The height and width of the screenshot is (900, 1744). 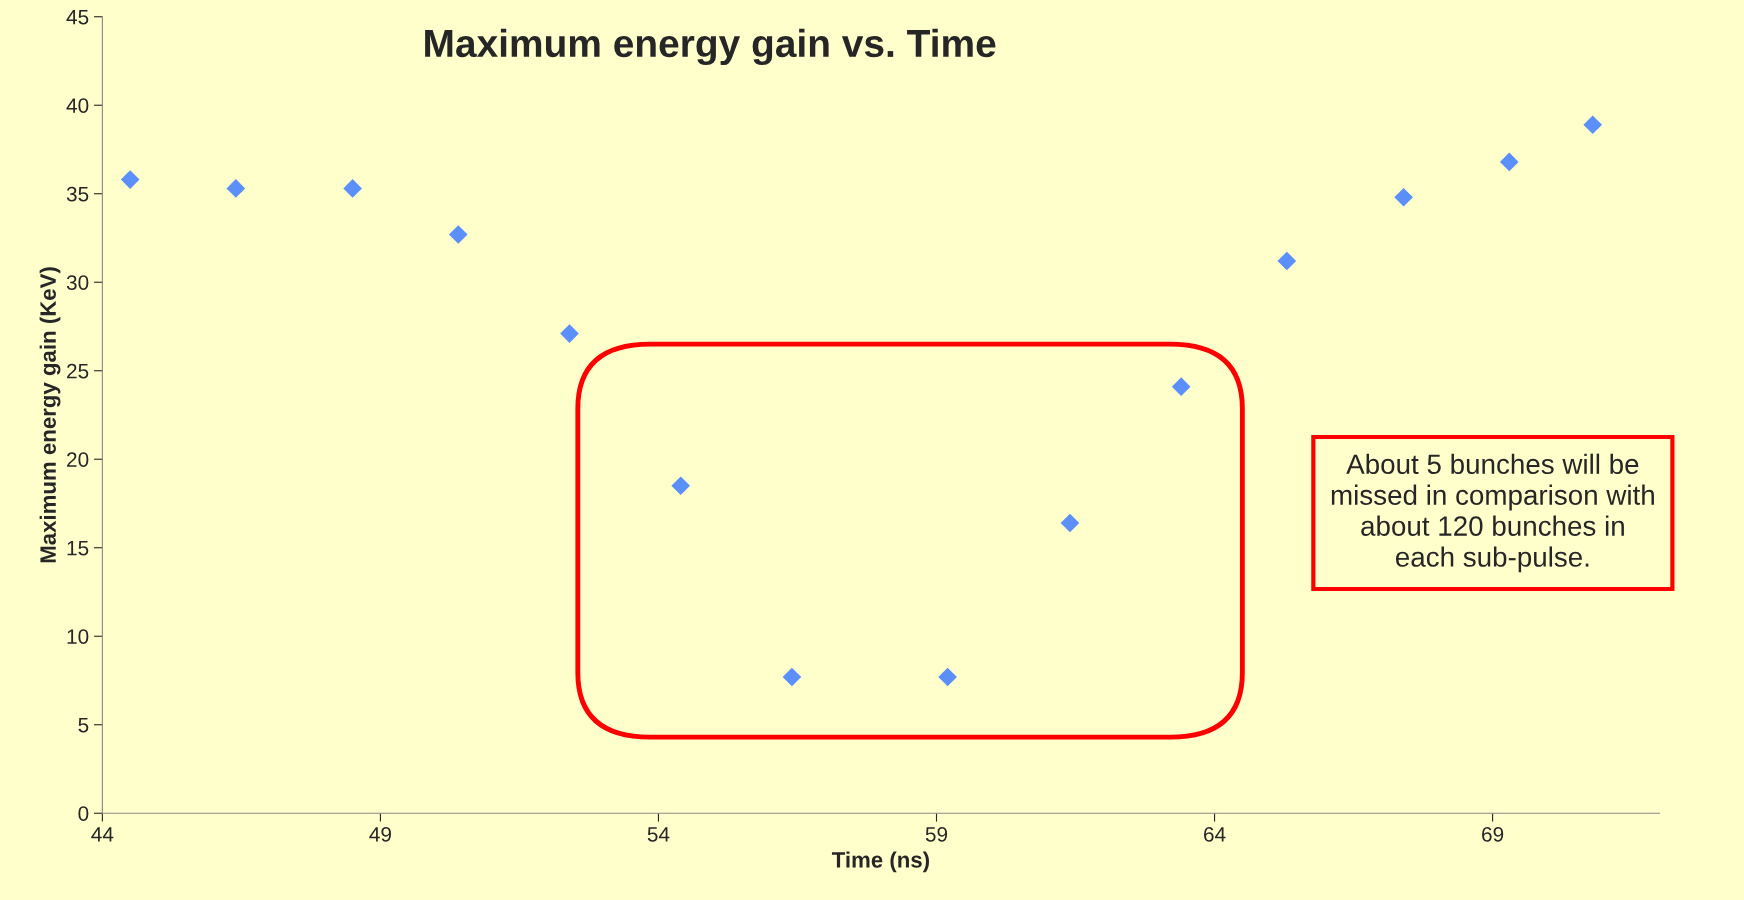 I want to click on x-tick-label: 54, so click(x=658, y=834).